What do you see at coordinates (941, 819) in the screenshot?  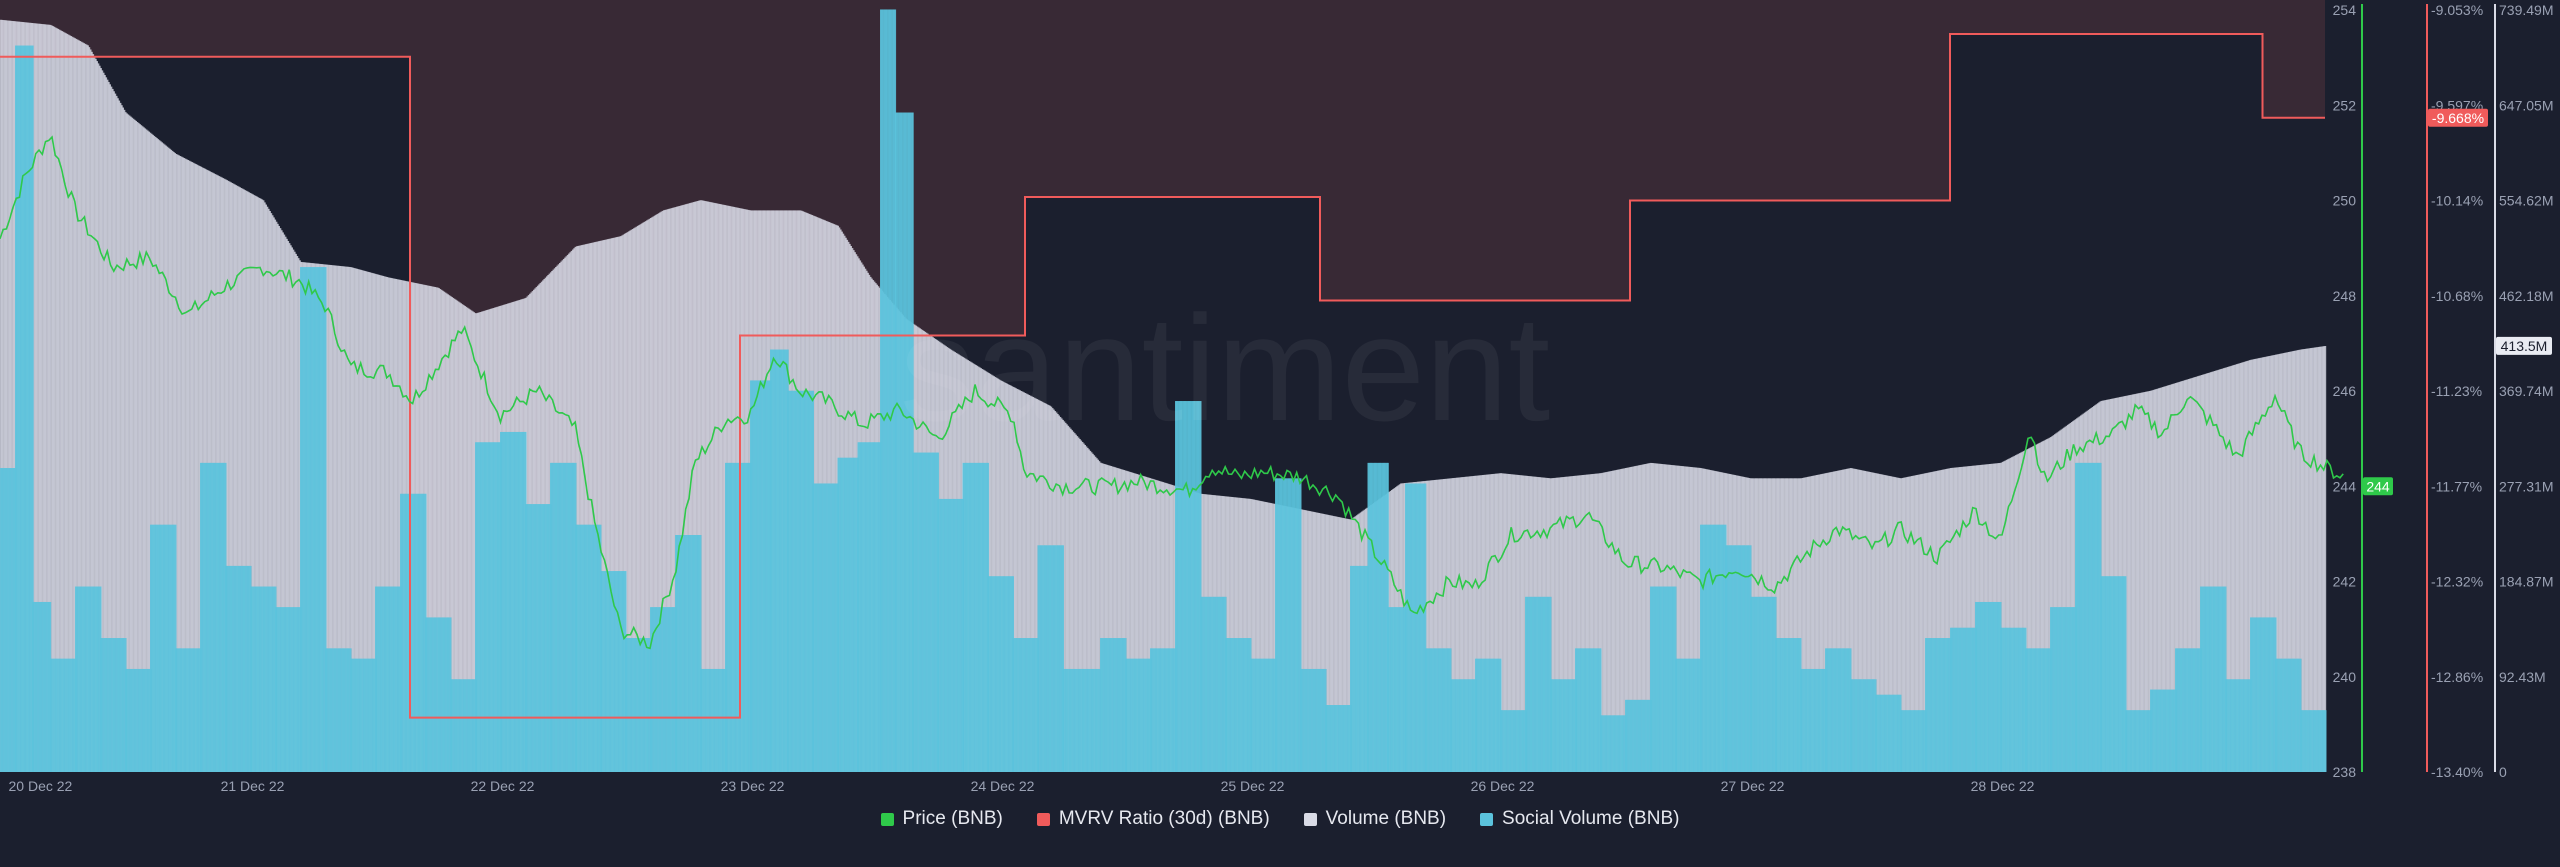 I see `legend-item-price: Price (BNB)` at bounding box center [941, 819].